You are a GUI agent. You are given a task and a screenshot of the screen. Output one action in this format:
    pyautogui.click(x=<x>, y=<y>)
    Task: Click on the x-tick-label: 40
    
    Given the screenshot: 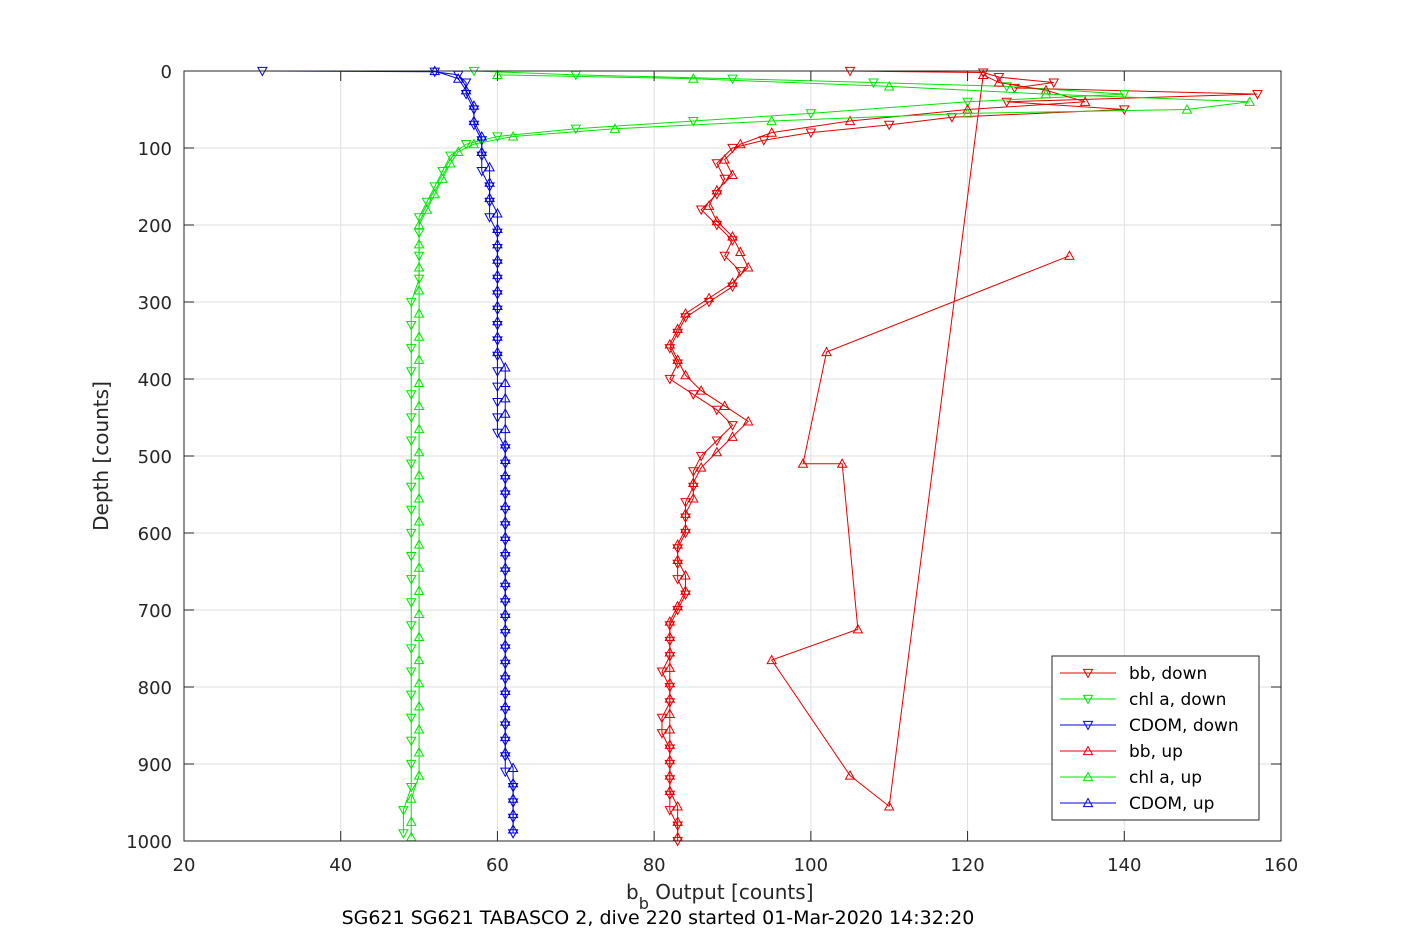 What is the action you would take?
    pyautogui.click(x=340, y=865)
    